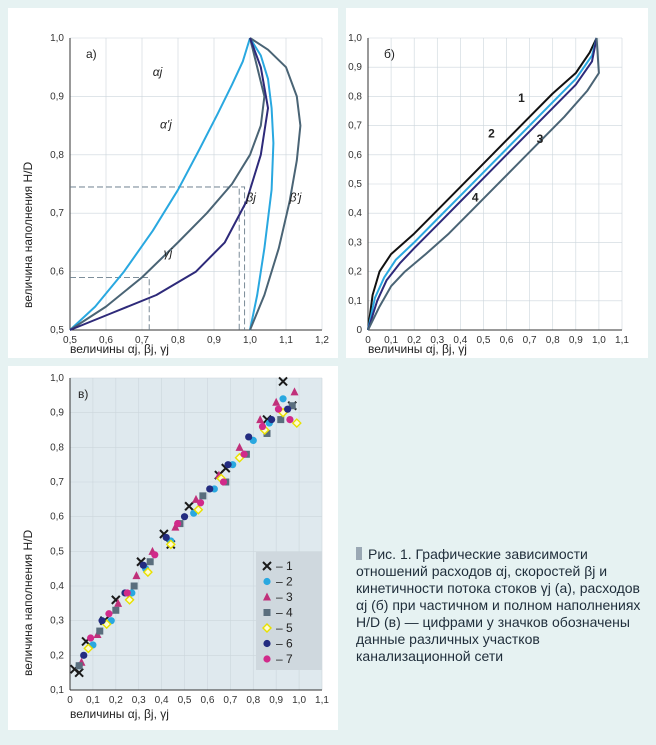 Image resolution: width=656 pixels, height=745 pixels. What do you see at coordinates (521, 98) in the screenshot?
I see `curve-label: 1` at bounding box center [521, 98].